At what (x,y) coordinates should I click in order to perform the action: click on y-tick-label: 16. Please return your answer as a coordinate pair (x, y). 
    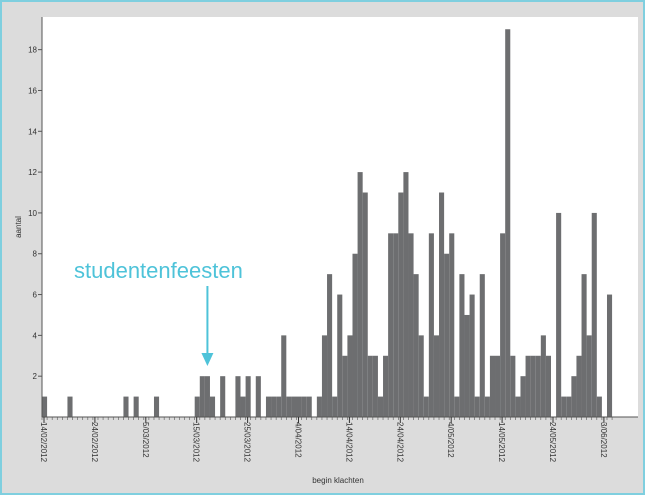
    Looking at the image, I should click on (32, 90).